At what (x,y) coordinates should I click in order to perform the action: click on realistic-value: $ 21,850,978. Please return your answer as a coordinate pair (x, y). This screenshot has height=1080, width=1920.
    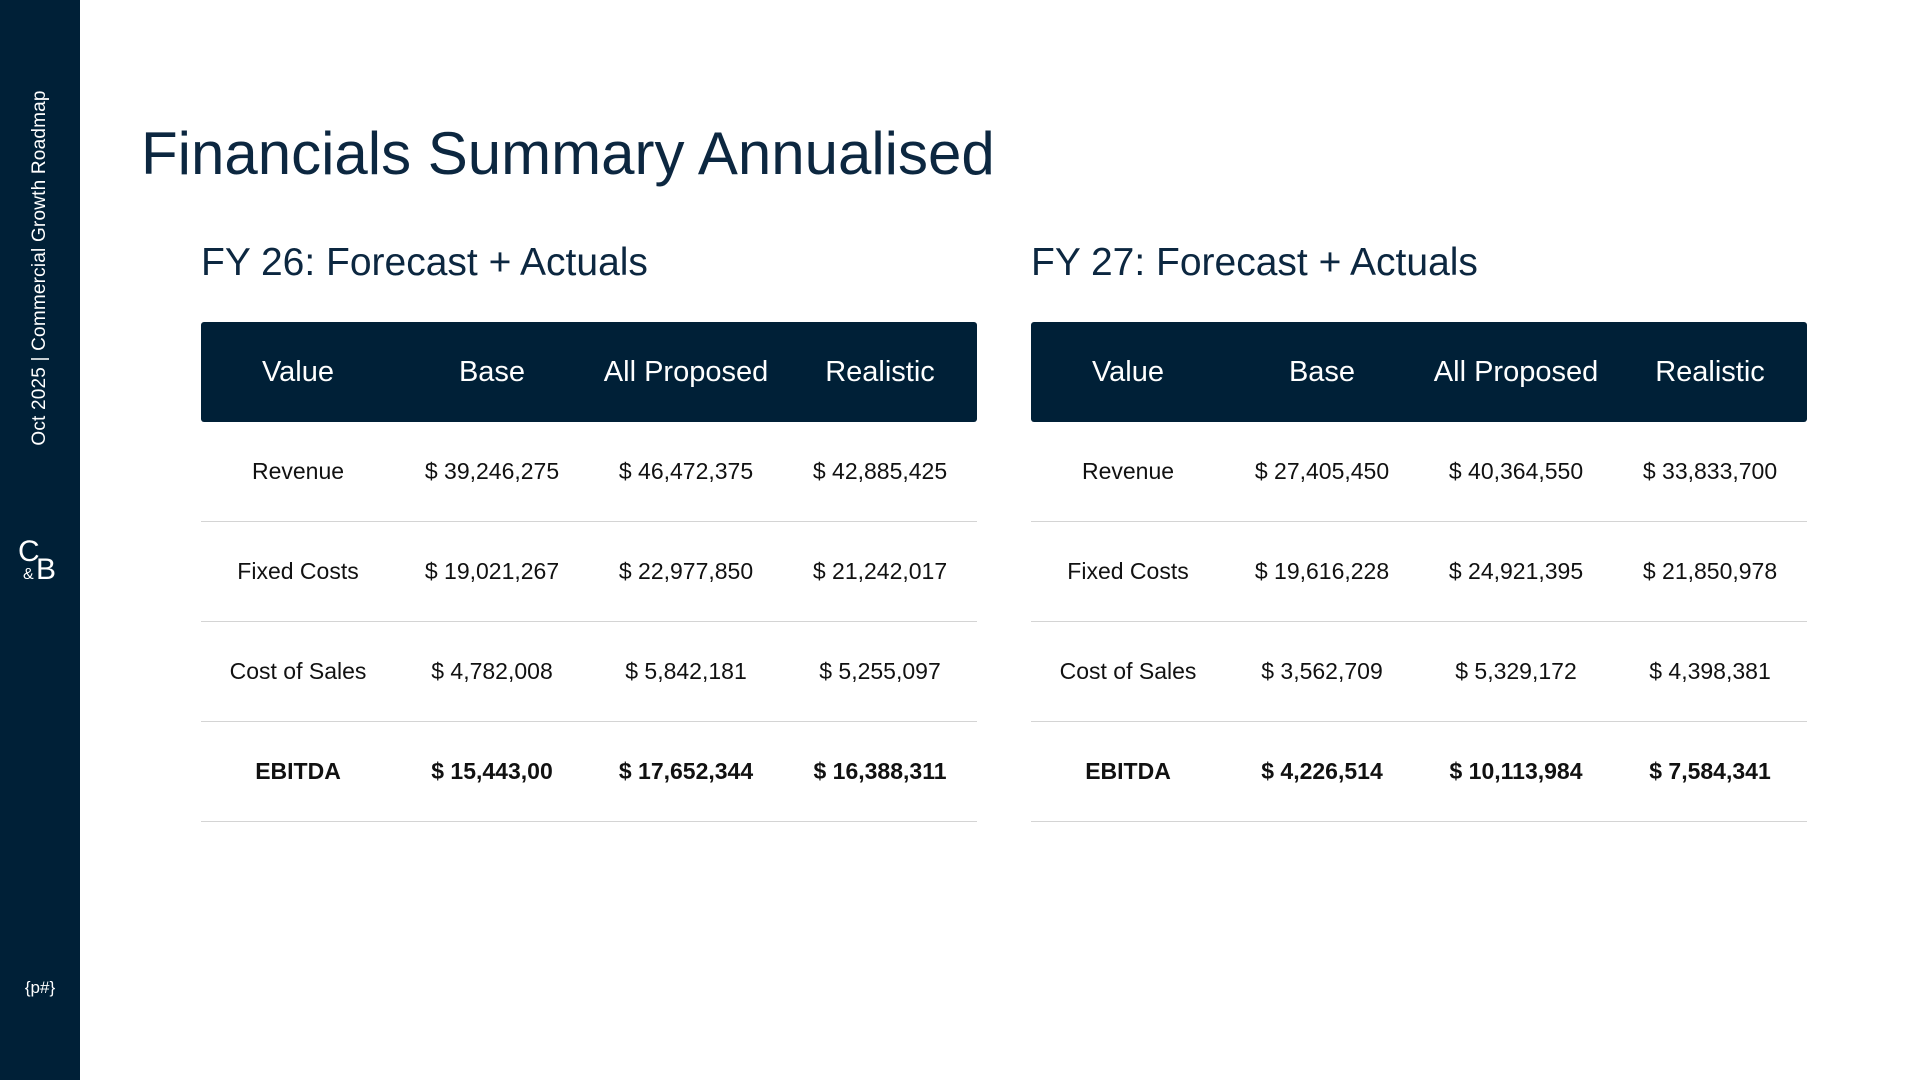
    Looking at the image, I should click on (1710, 571).